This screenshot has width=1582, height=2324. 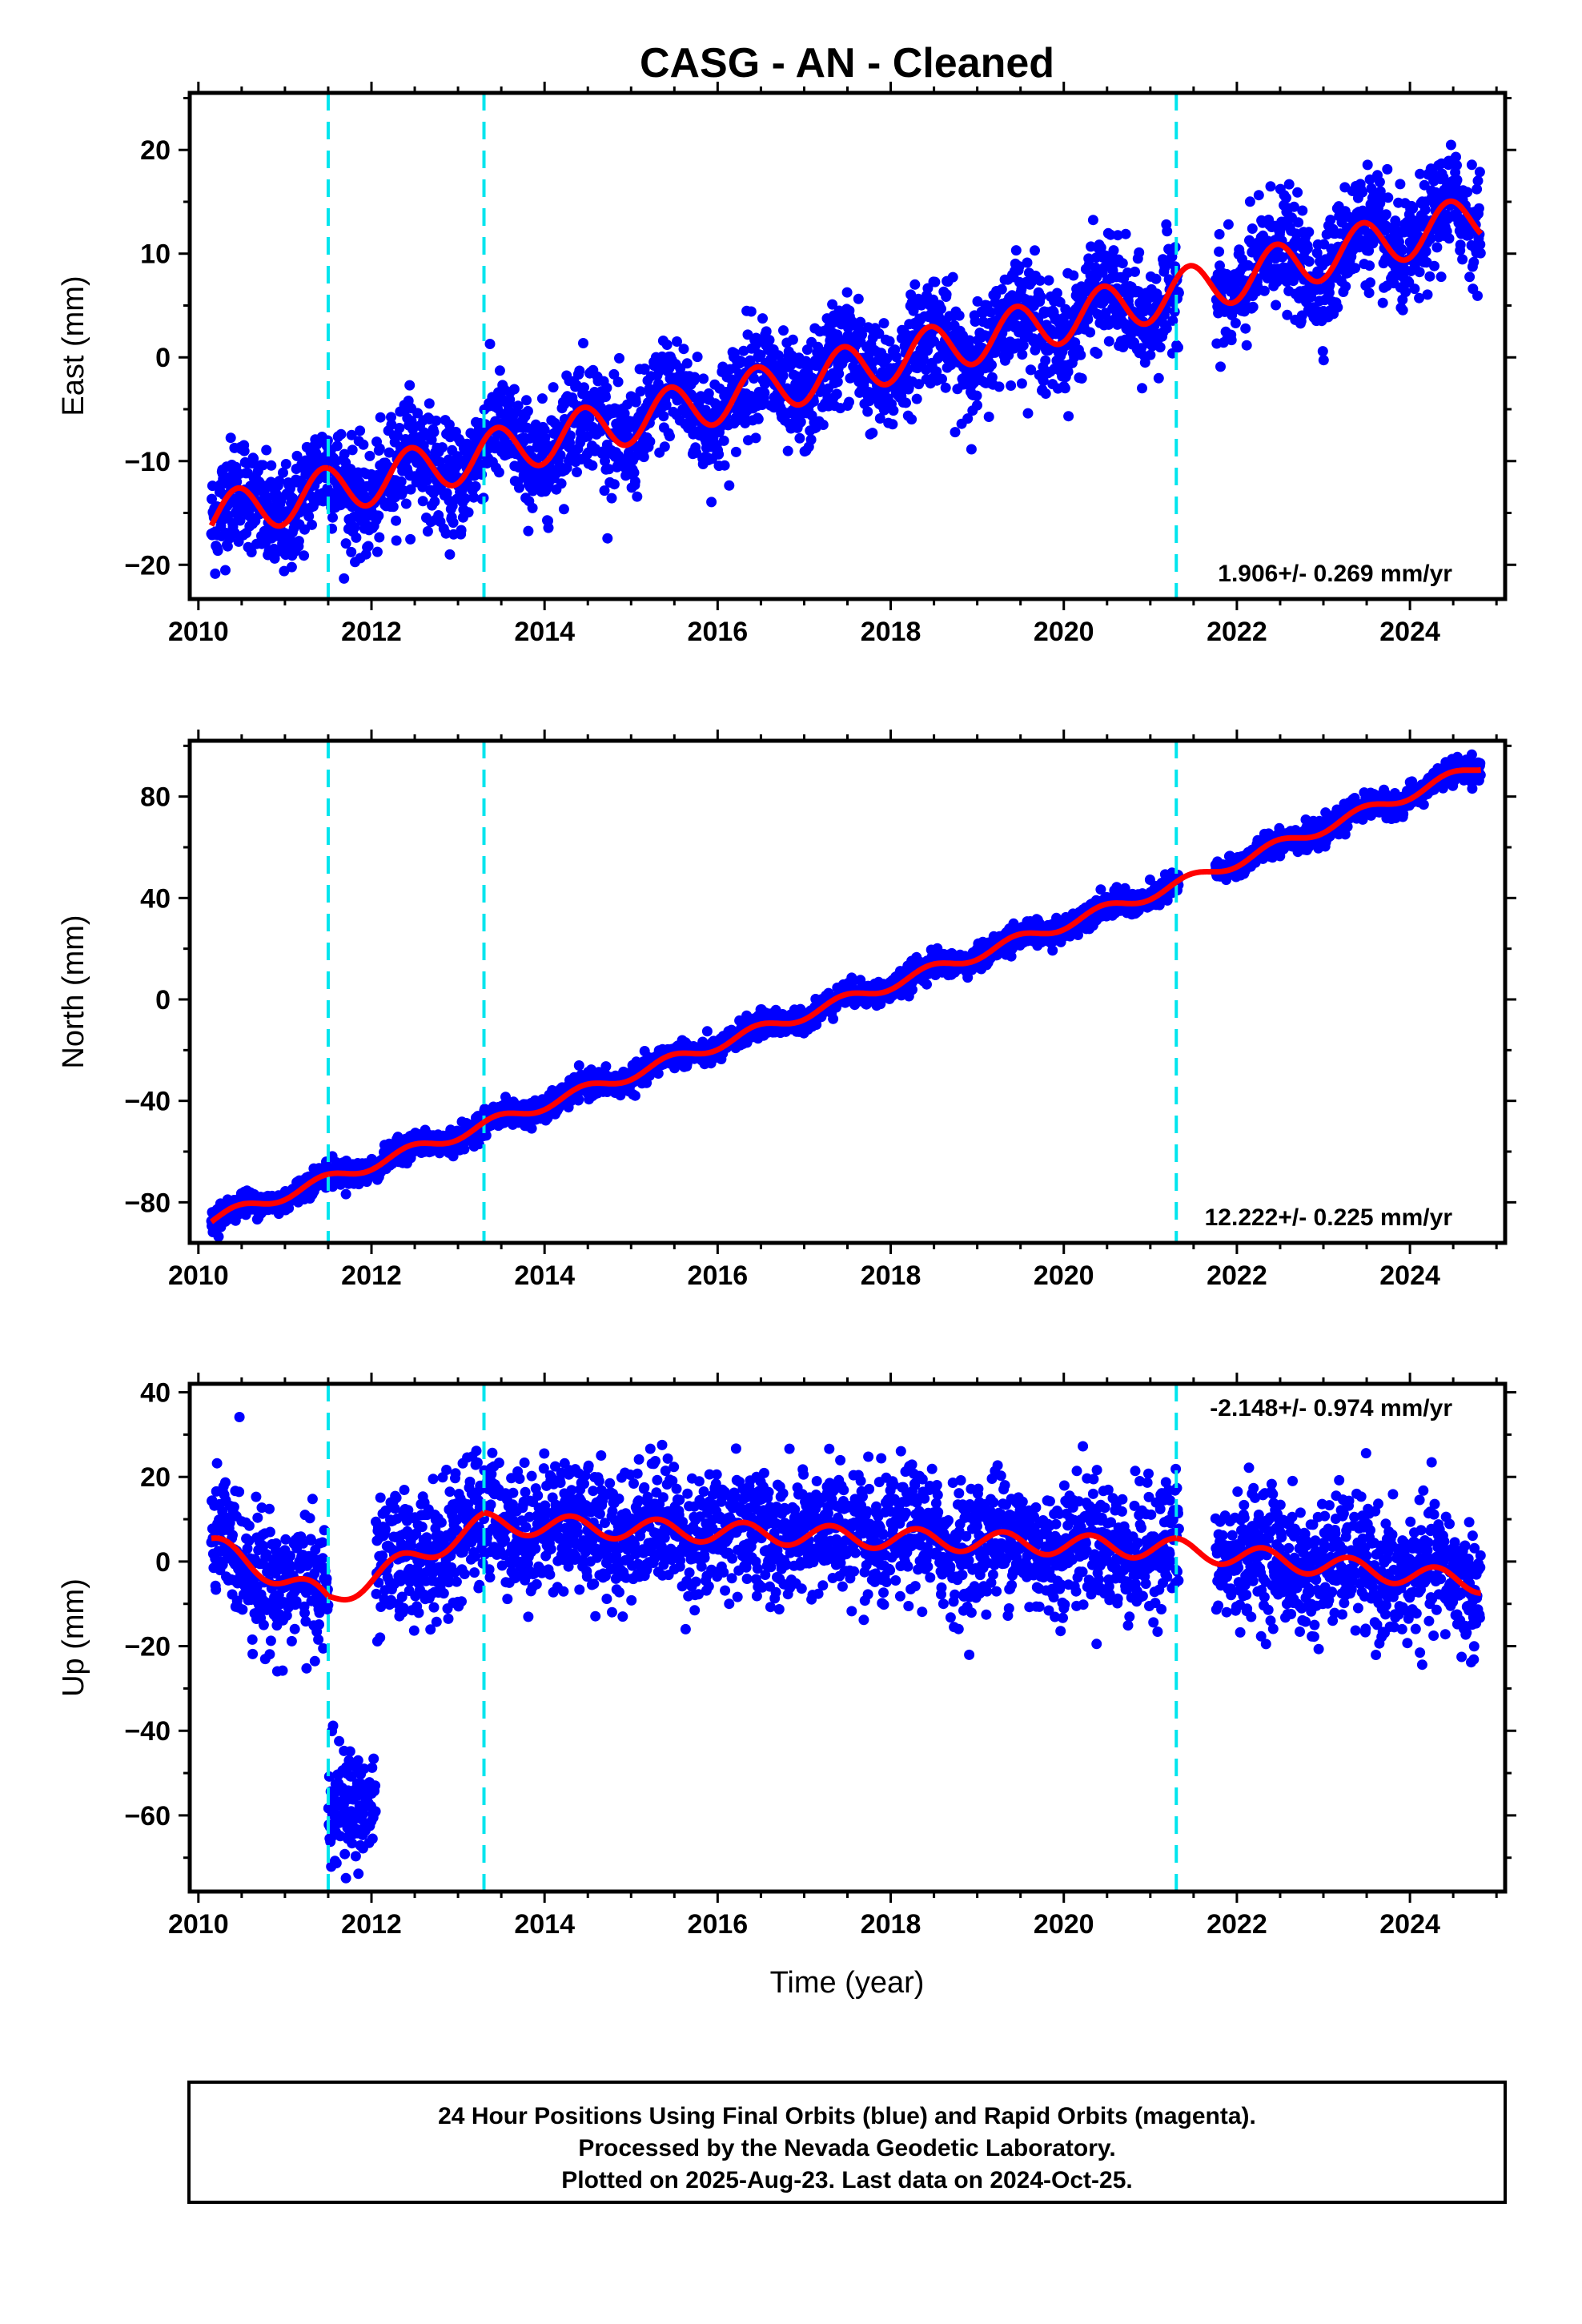 I want to click on east-y-tick-label: −20, so click(x=147, y=565).